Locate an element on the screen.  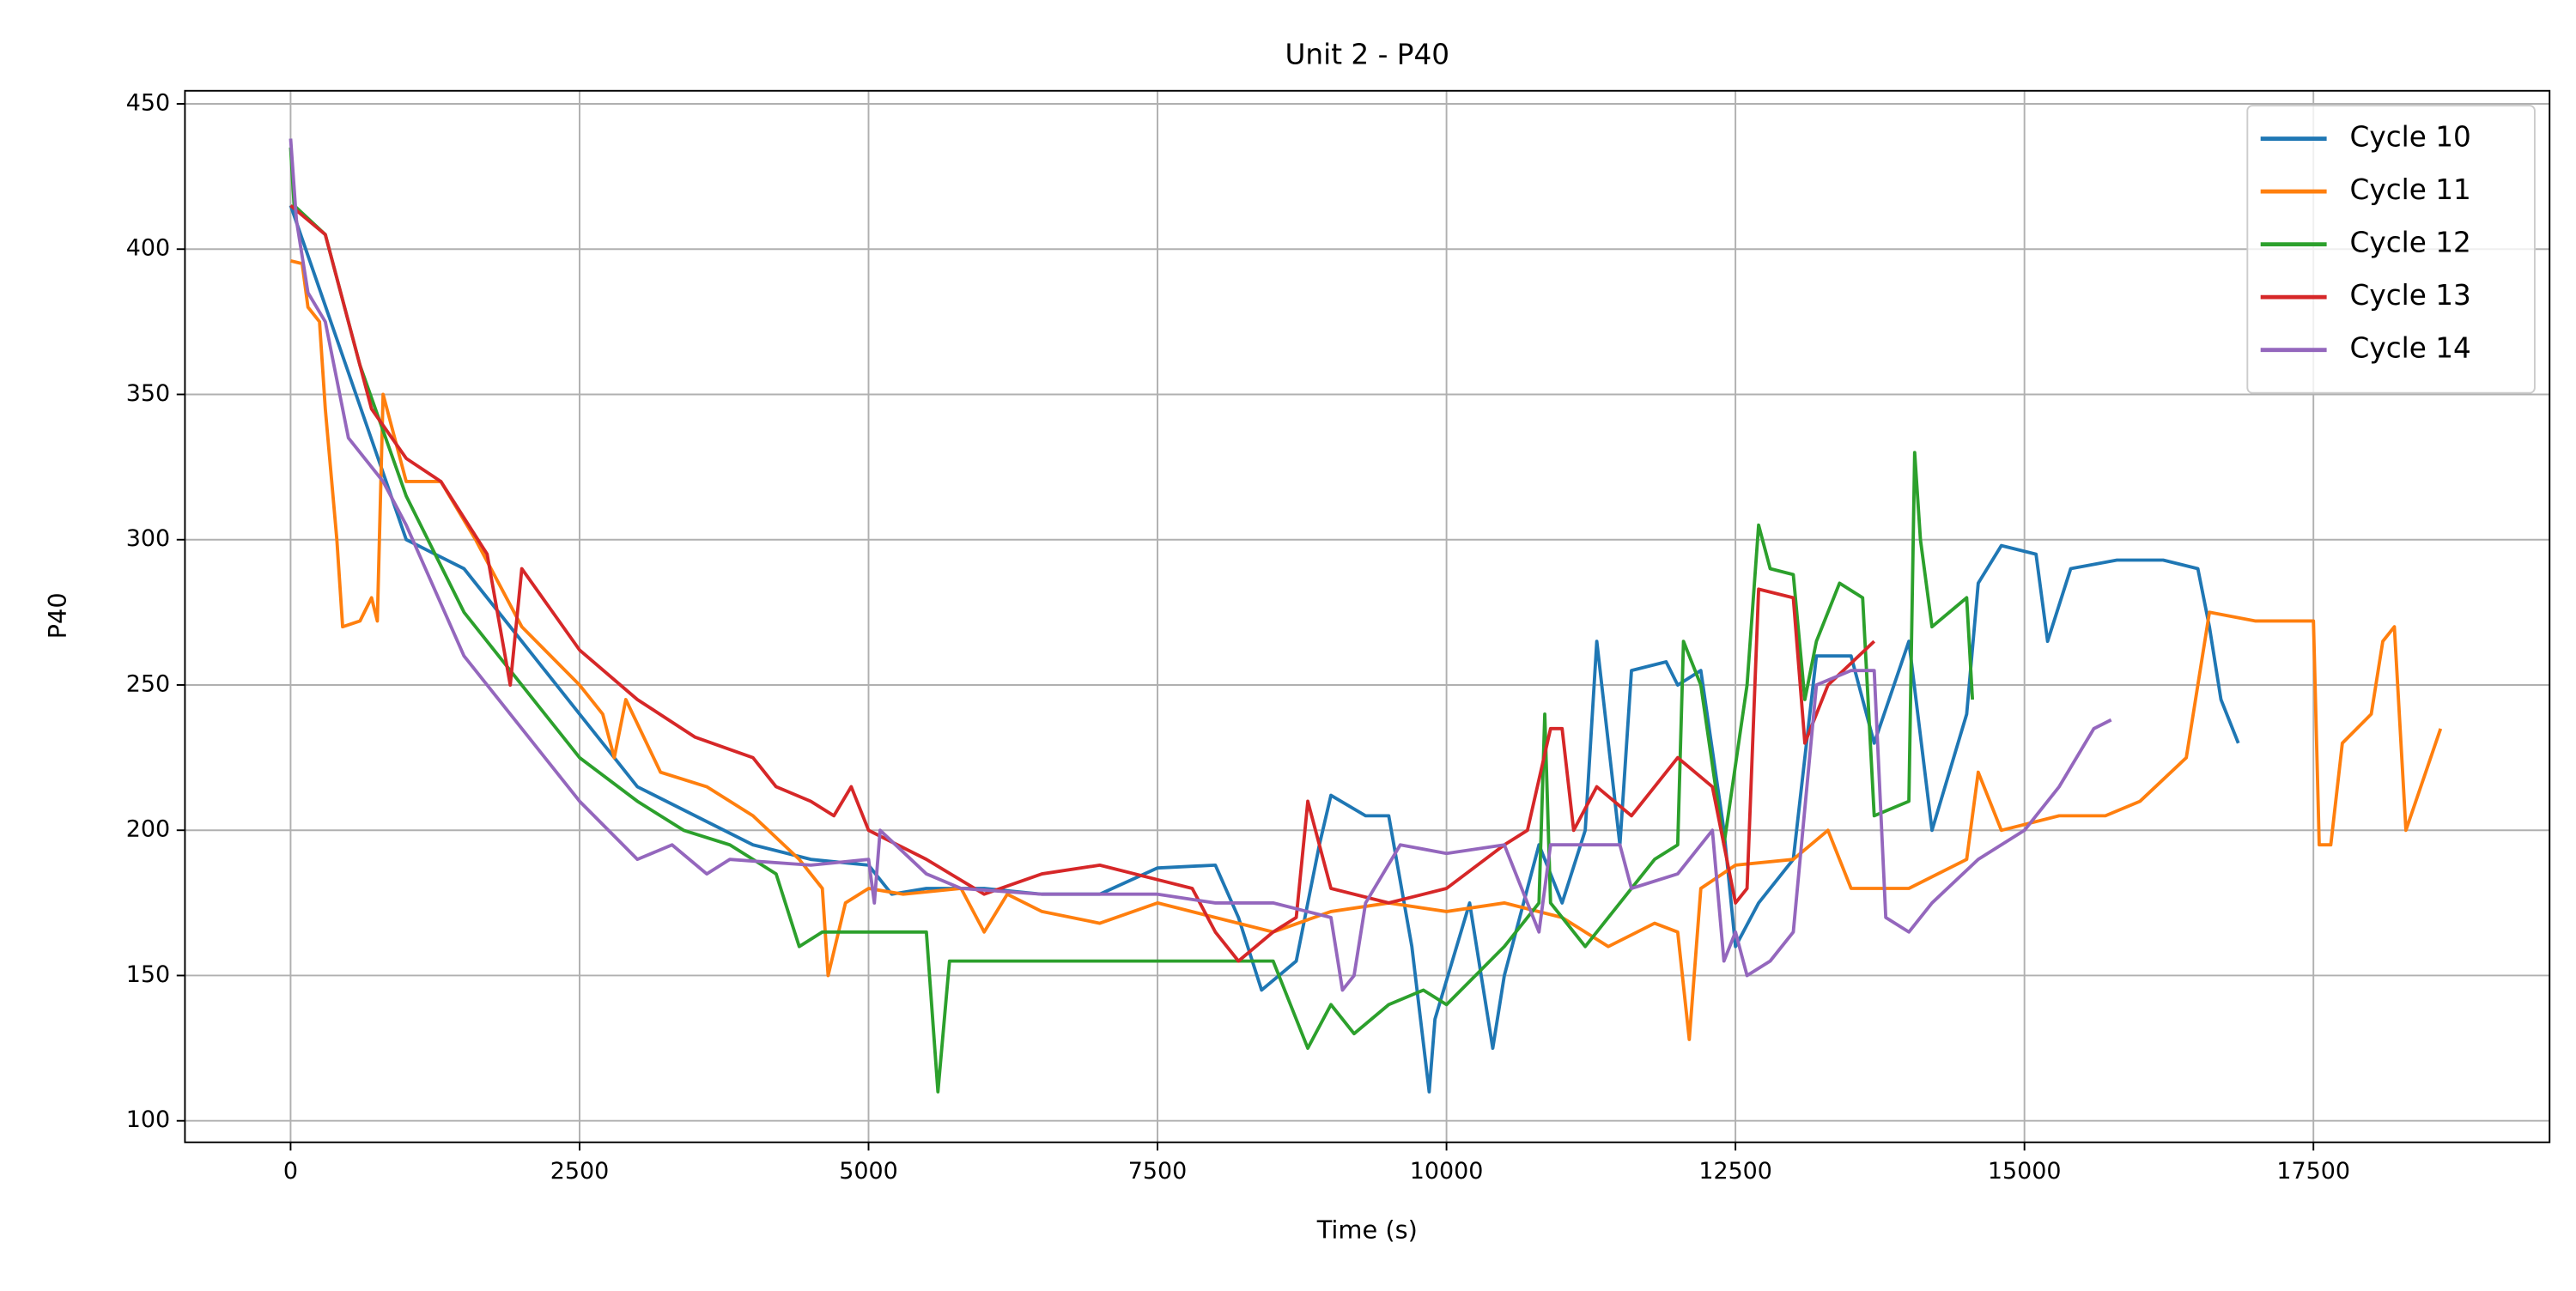
y-tick-label: 450 is located at coordinates (148, 104).